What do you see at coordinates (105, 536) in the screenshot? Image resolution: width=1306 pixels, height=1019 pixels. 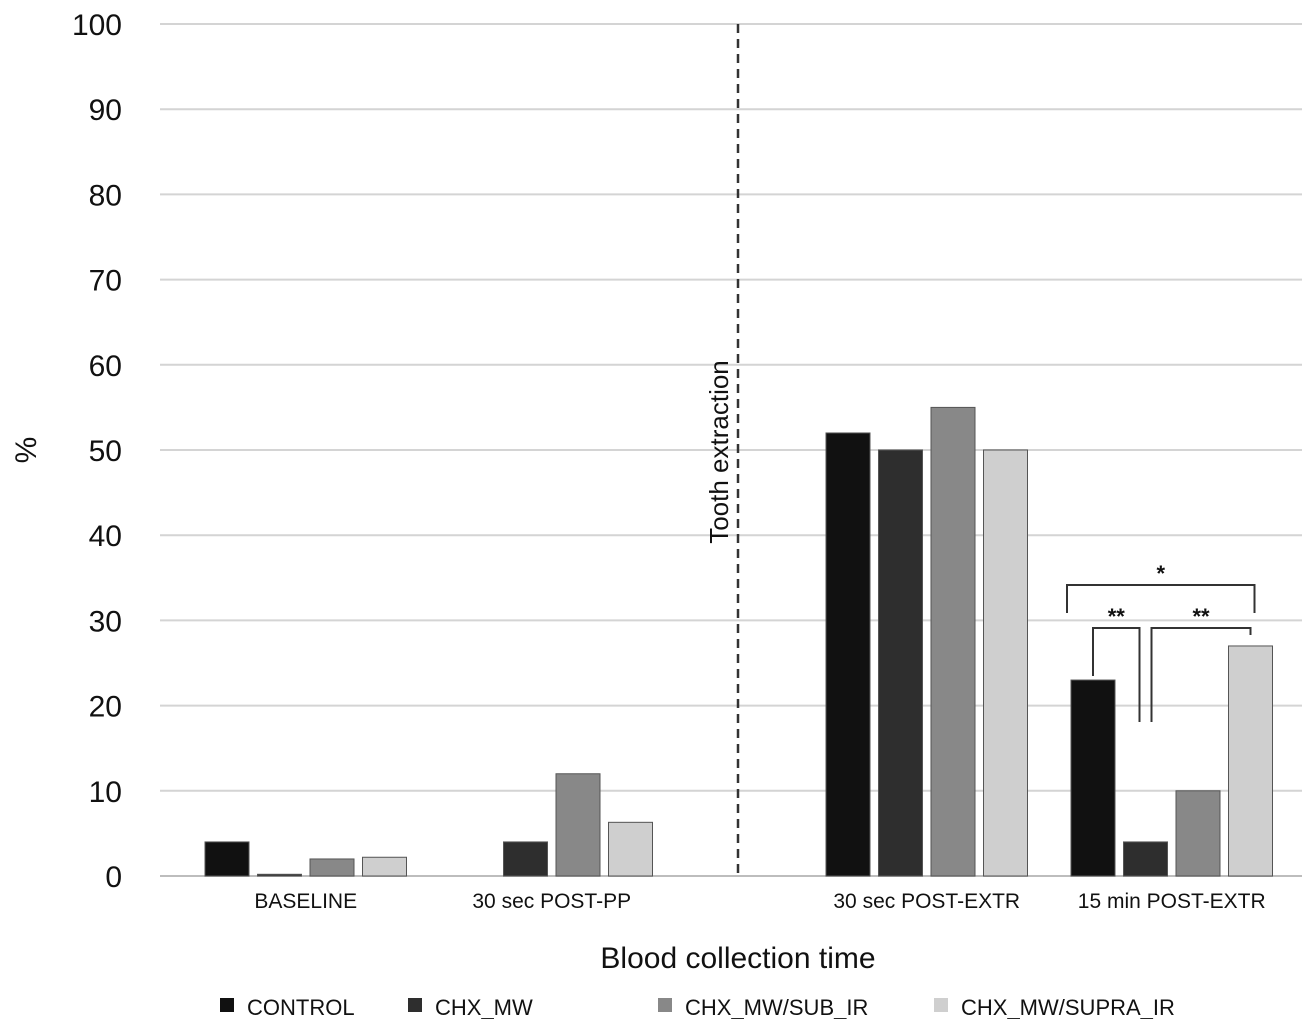 I see `y-tick-label-40: 40` at bounding box center [105, 536].